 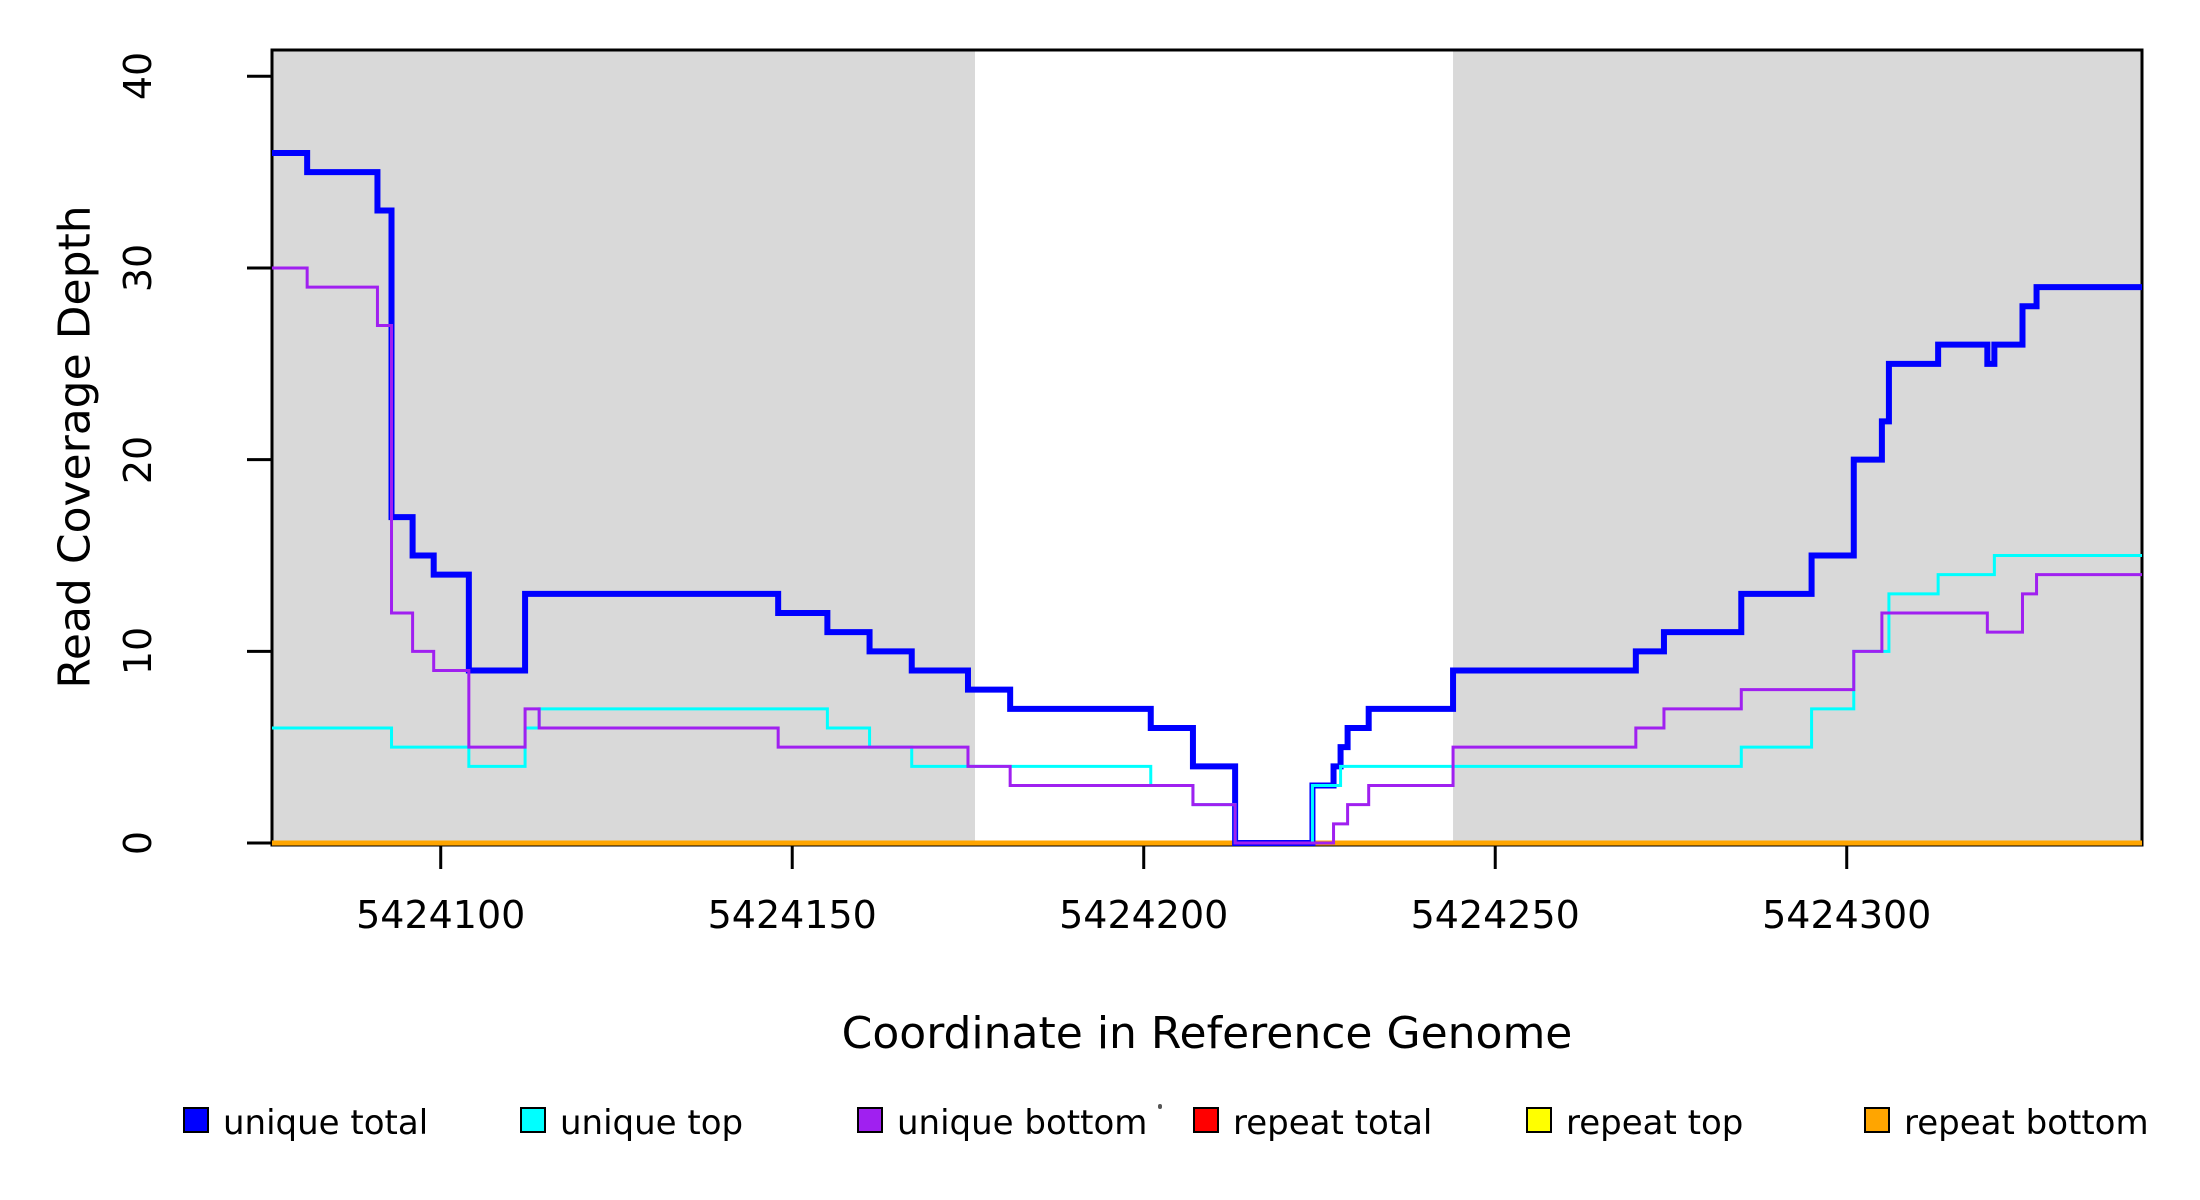 I want to click on unique-bottom-swatch-icon, so click(x=870, y=1120).